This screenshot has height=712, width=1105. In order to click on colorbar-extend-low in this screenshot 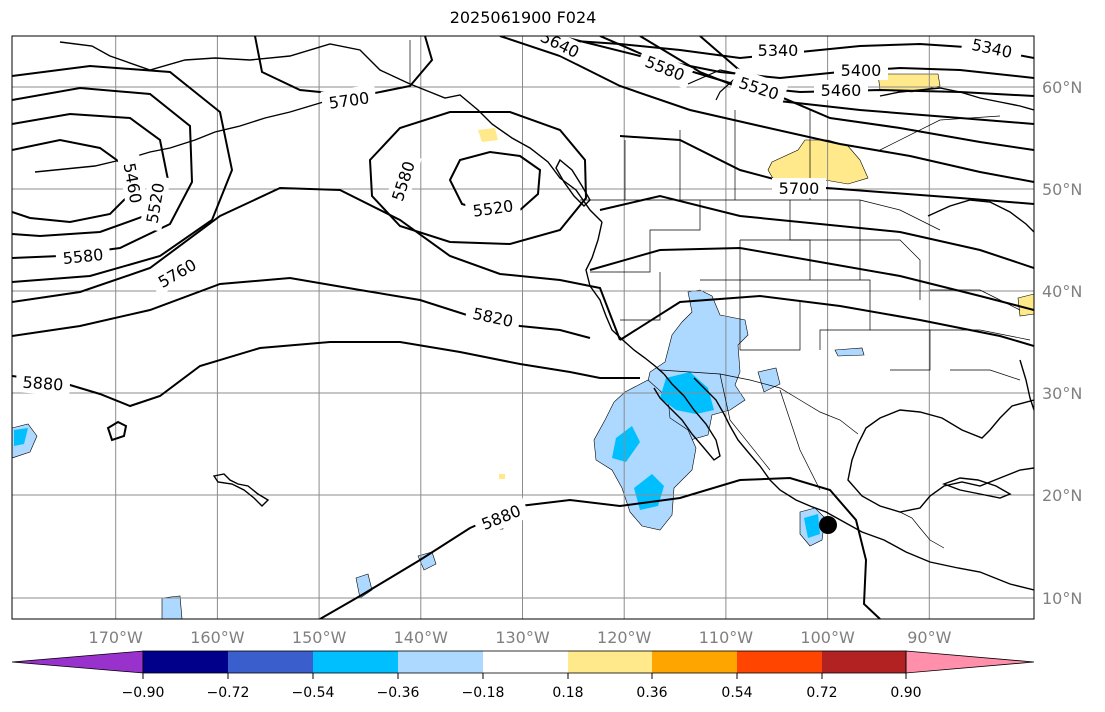, I will do `click(77, 662)`.